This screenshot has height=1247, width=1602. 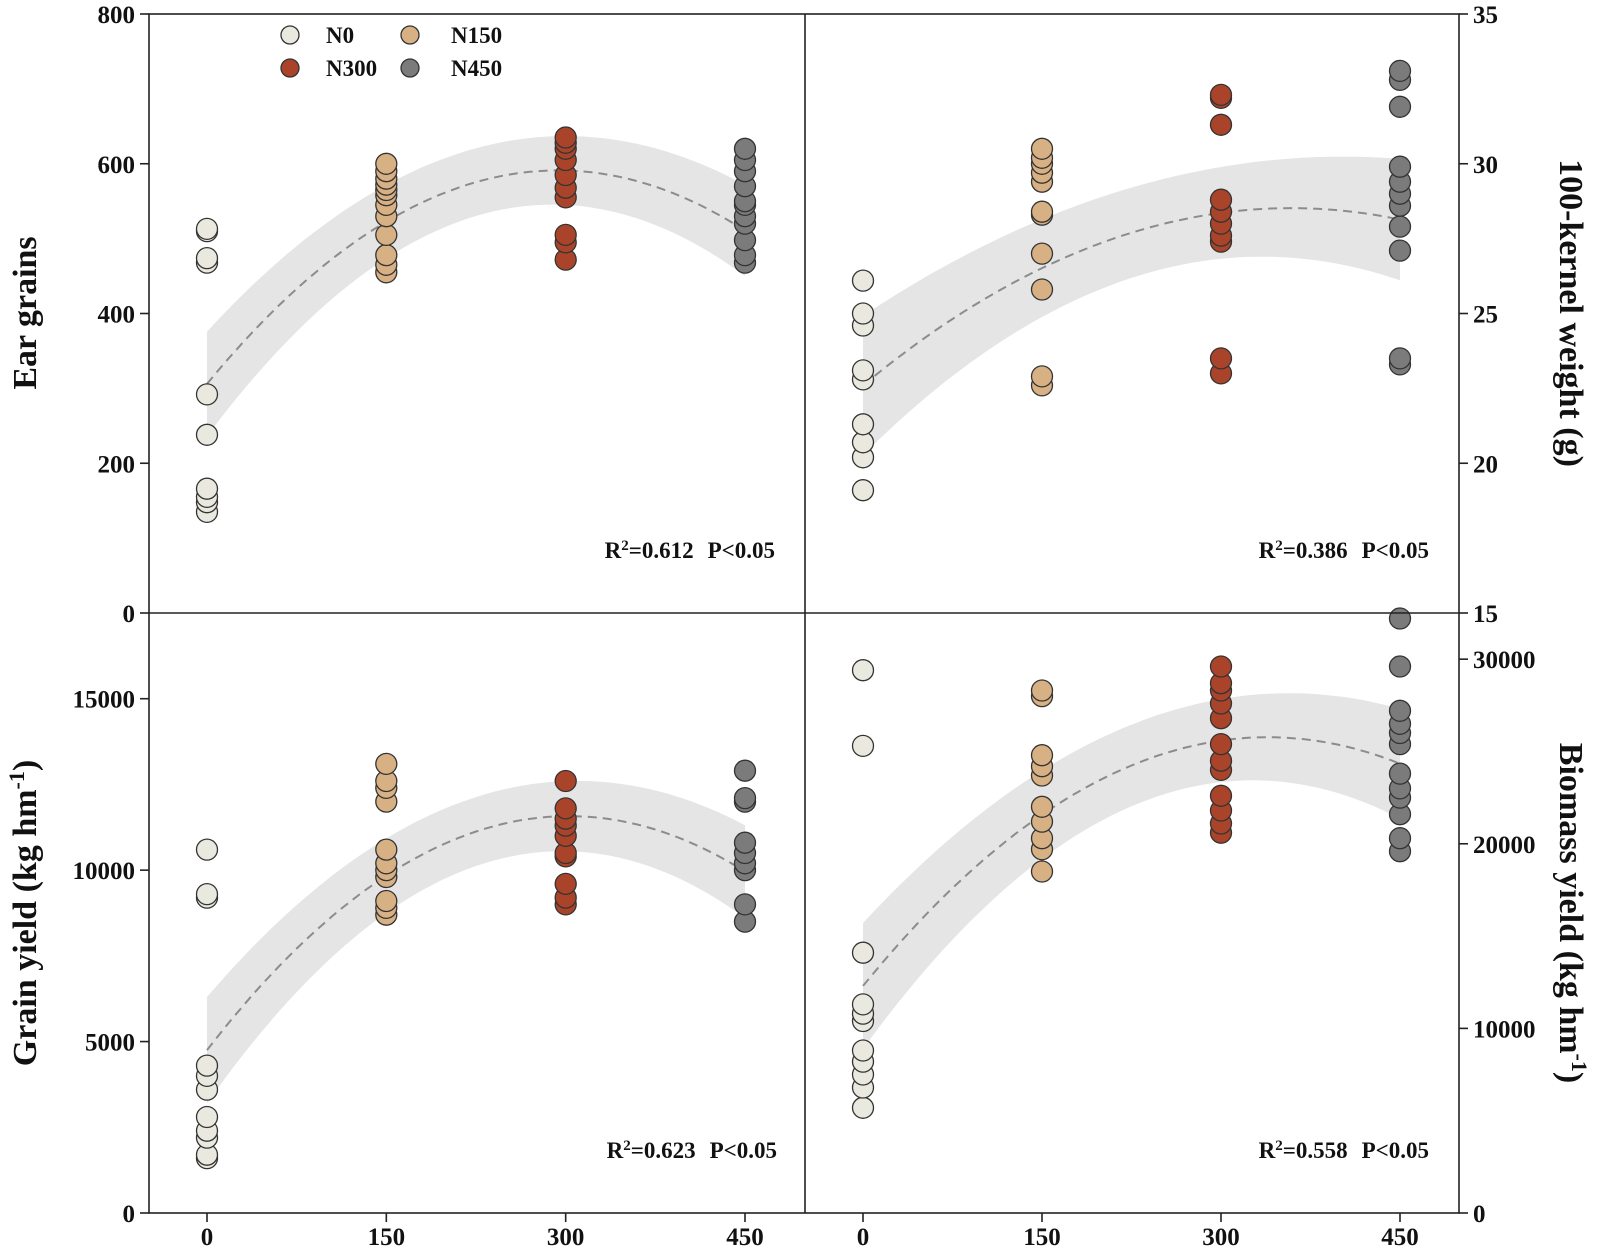 I want to click on stat-annotation-top-right: R2=0.386 P<0.05, so click(x=1344, y=550).